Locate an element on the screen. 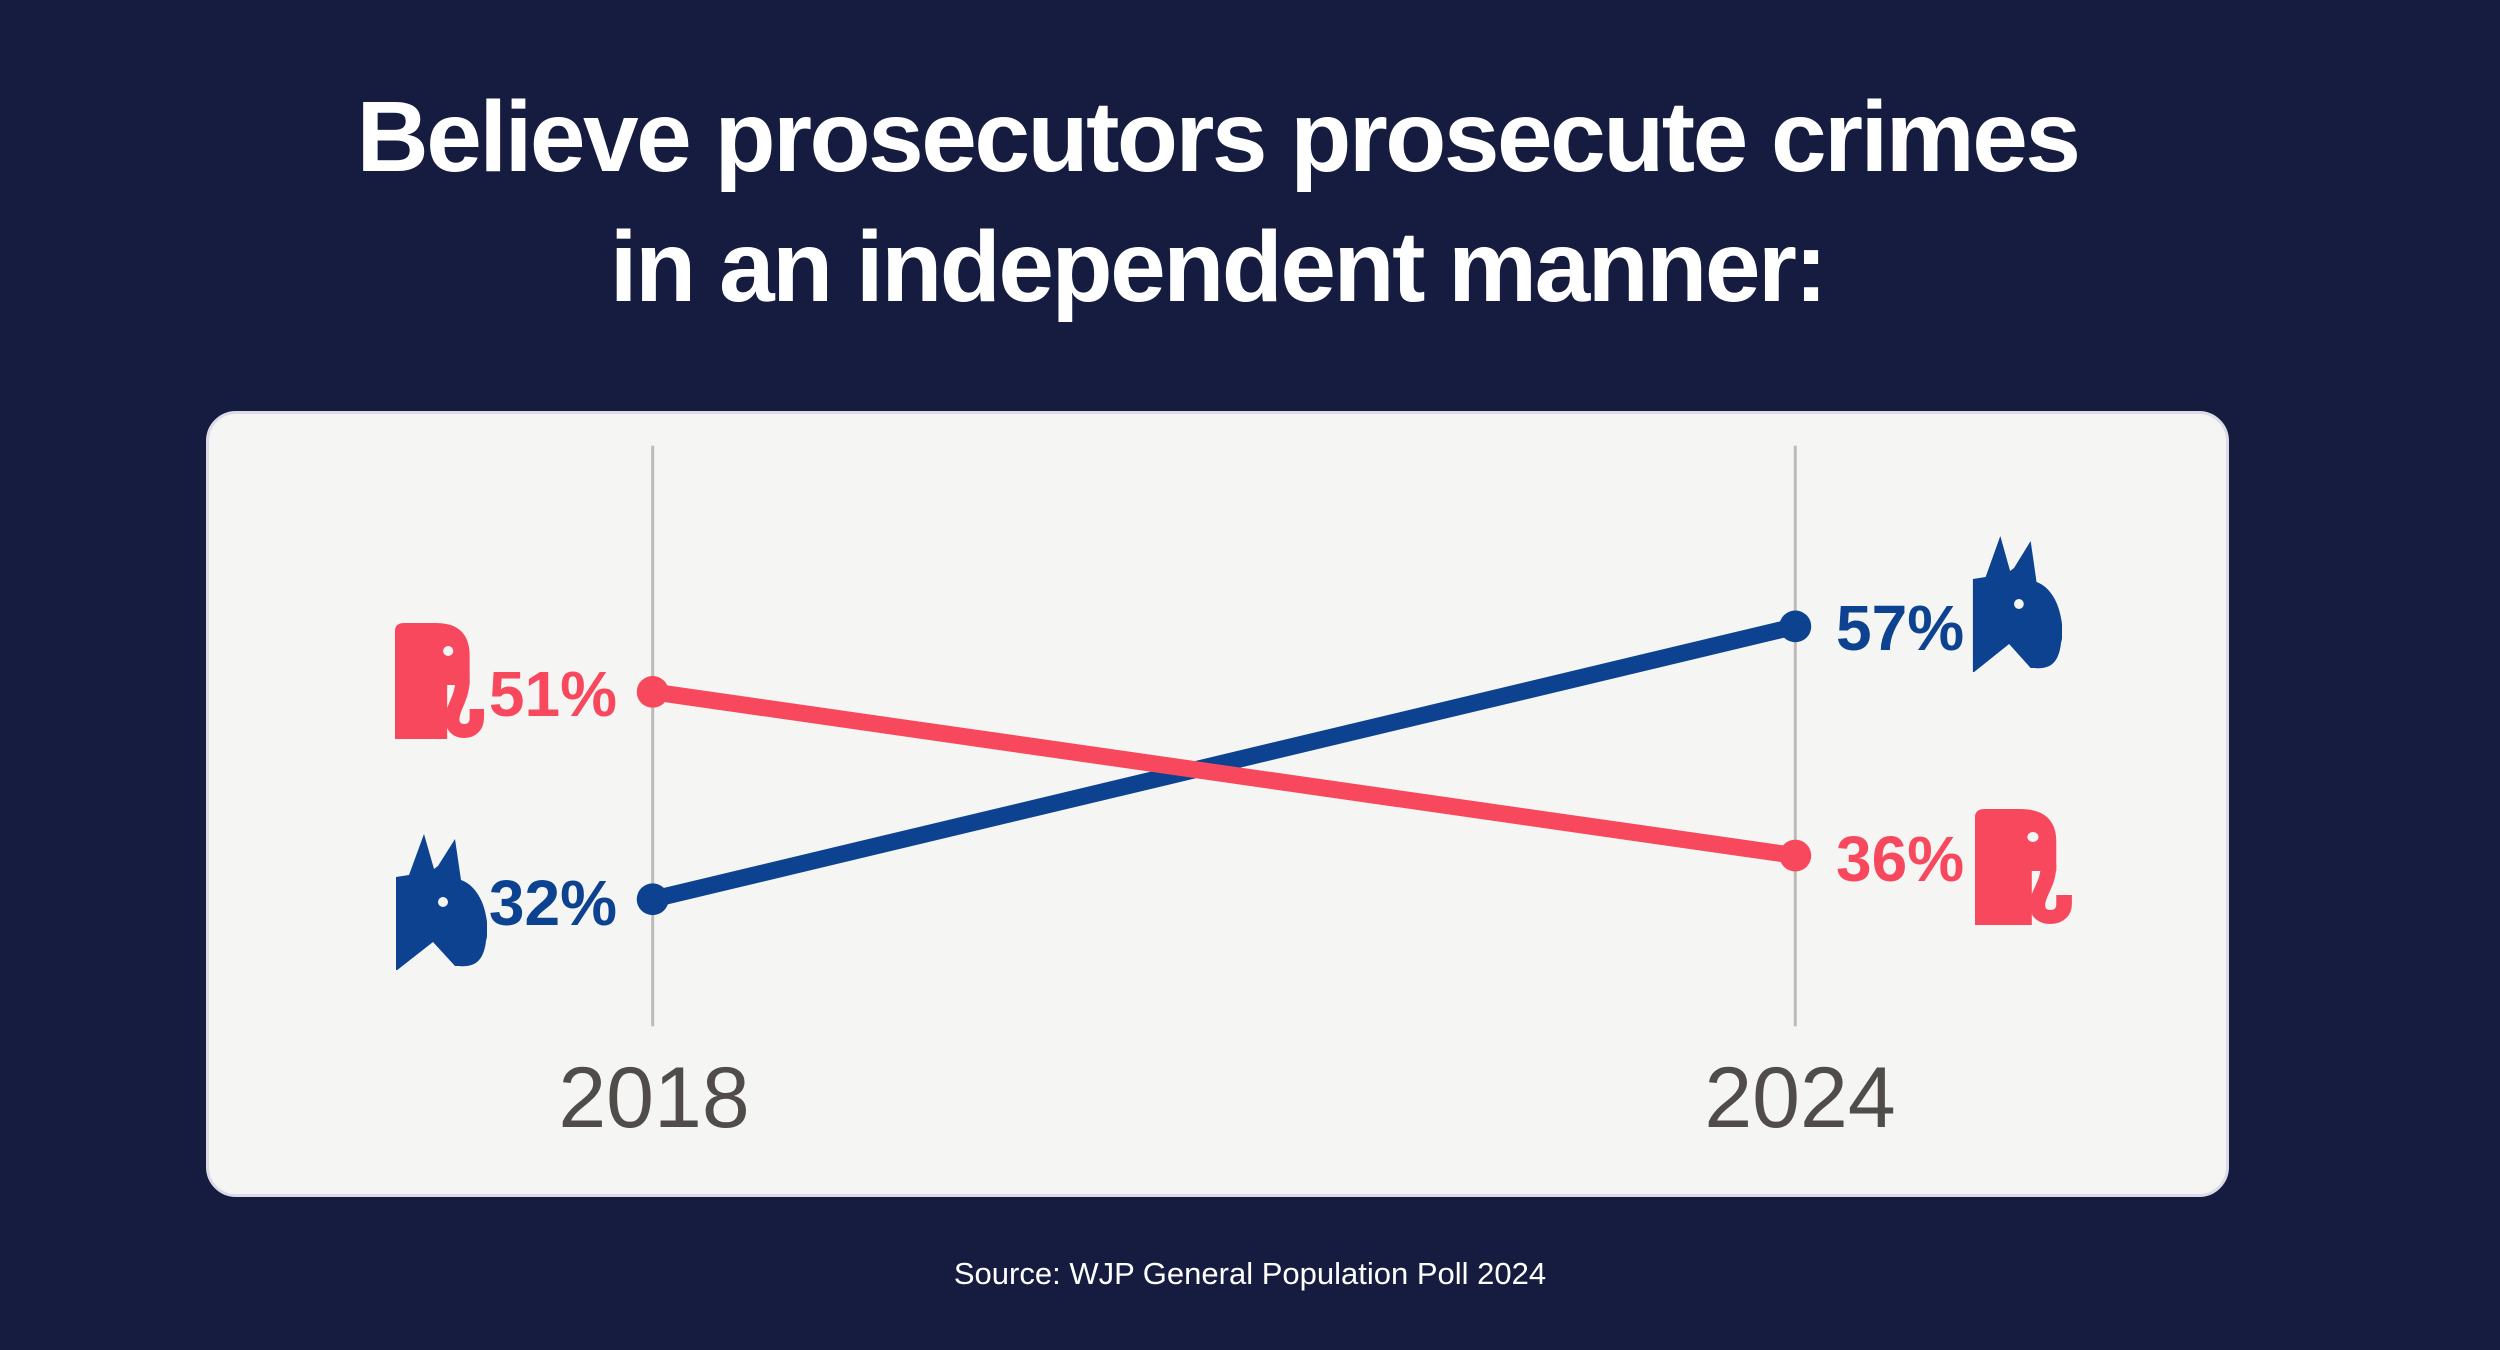 The image size is (2500, 1350). democrats-trend-line is located at coordinates (1224, 763).